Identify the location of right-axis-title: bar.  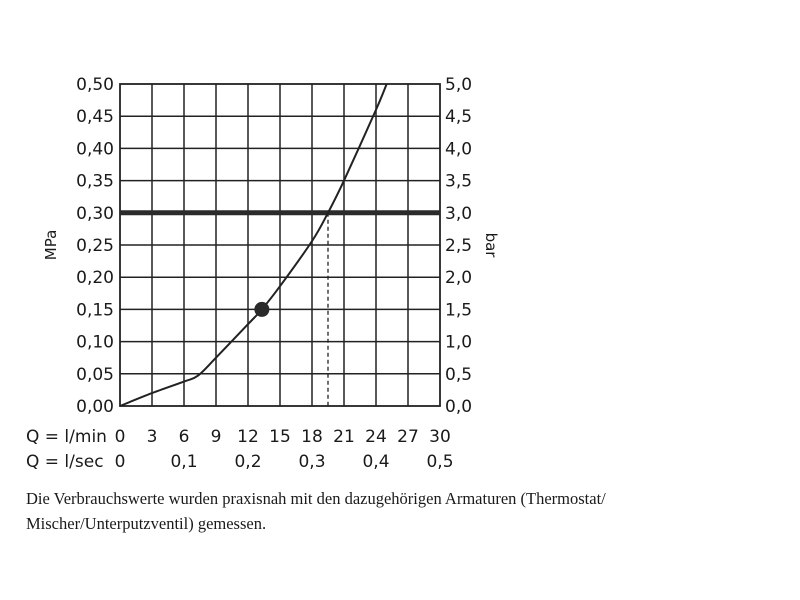
(491, 246).